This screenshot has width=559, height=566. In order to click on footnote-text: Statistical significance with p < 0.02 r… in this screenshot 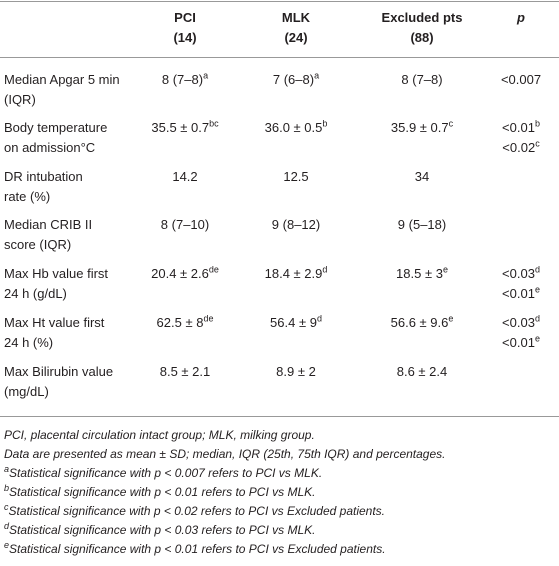, I will do `click(197, 511)`.